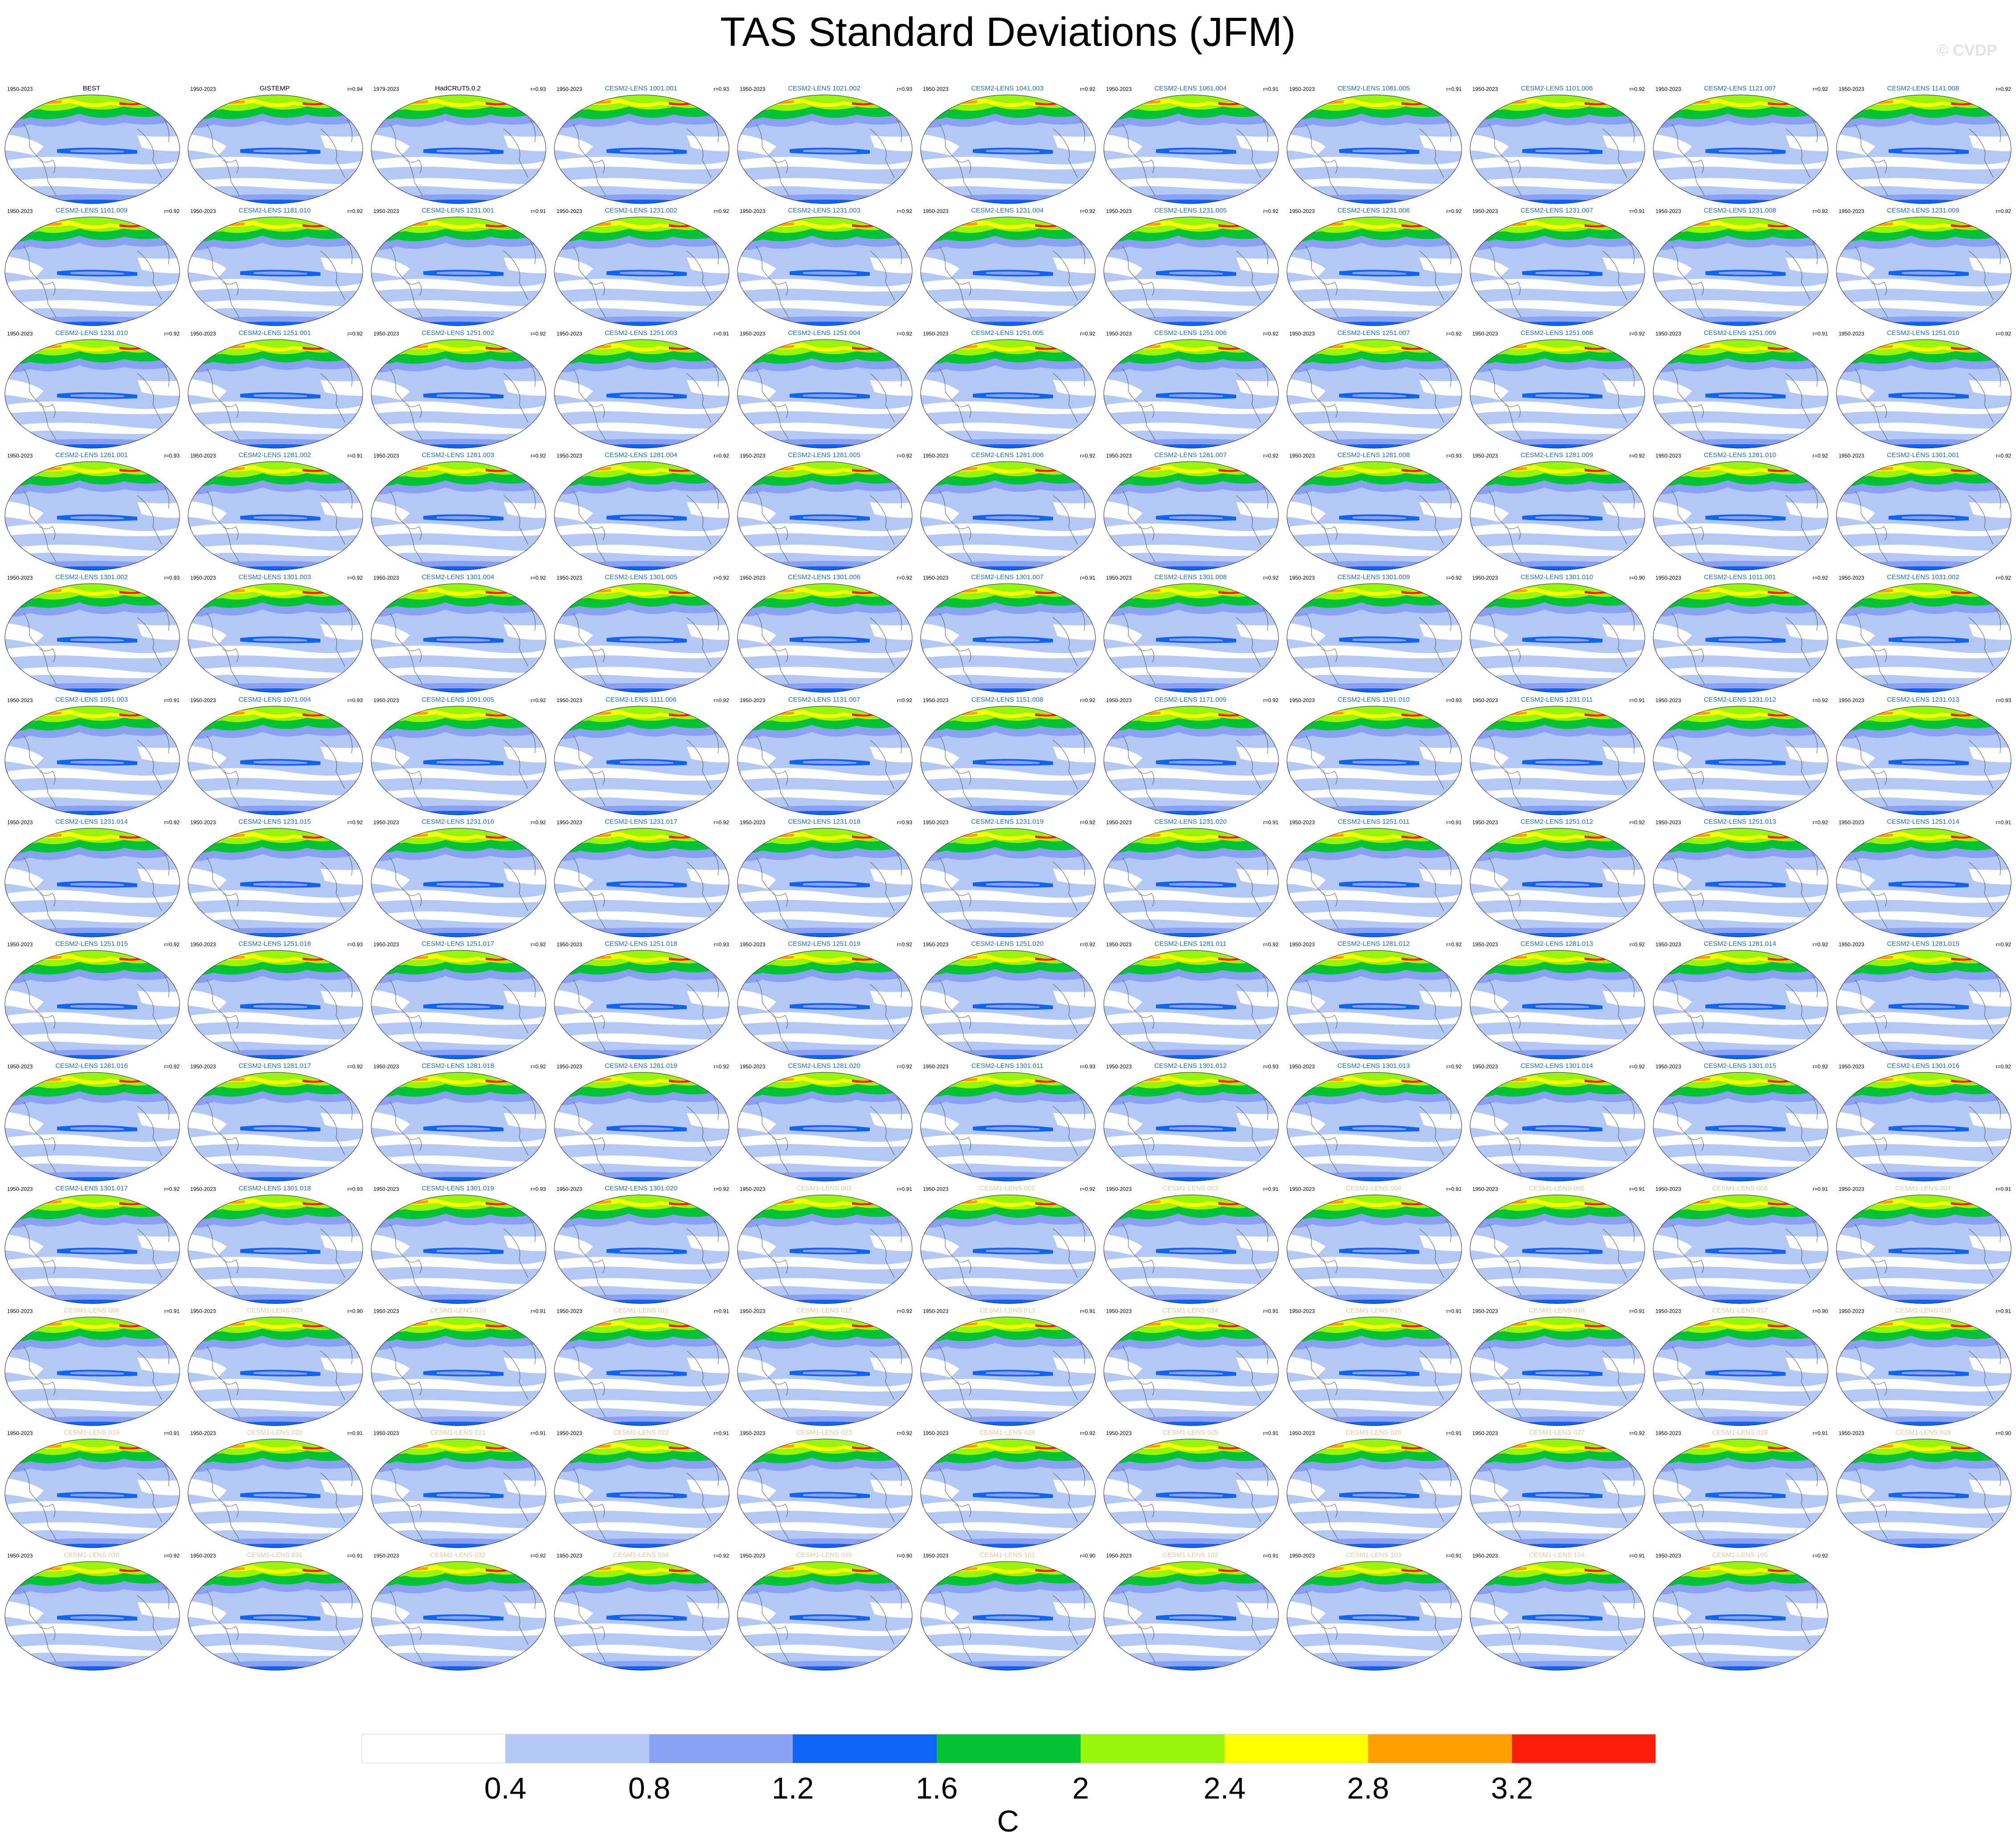 The width and height of the screenshot is (2016, 1844). What do you see at coordinates (1007, 1489) in the screenshot?
I see `map-panel: 1950-2023 CESM1-LENS 024 r=0.92` at bounding box center [1007, 1489].